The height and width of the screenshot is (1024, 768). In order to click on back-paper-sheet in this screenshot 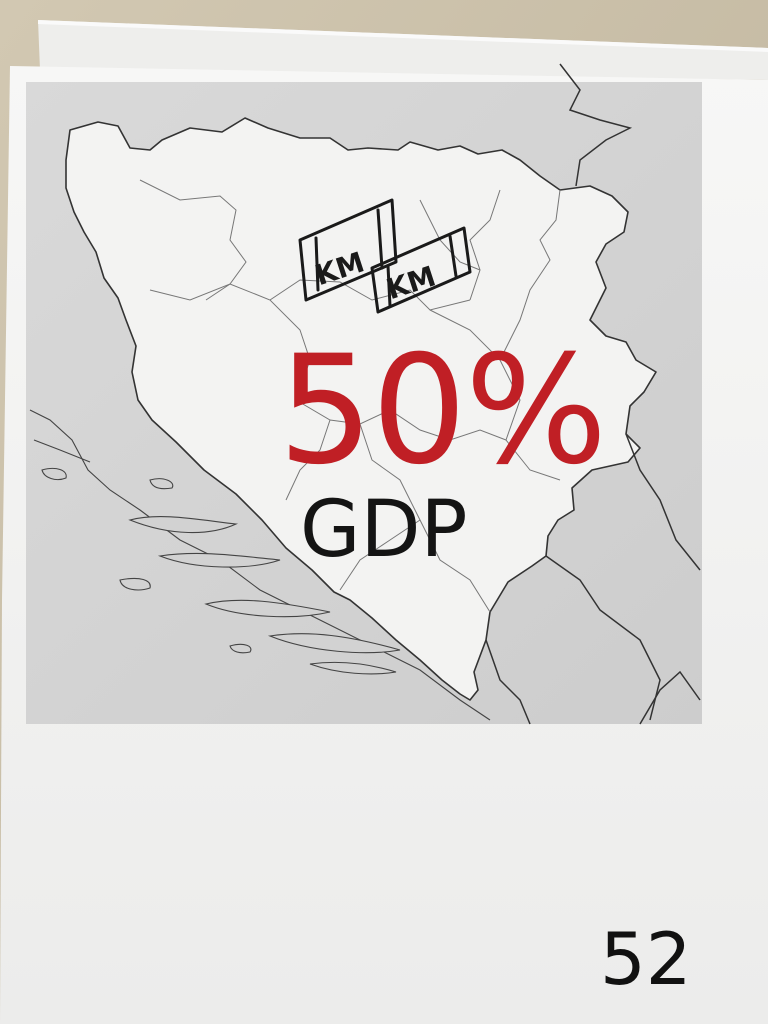, I will do `click(403, 50)`.